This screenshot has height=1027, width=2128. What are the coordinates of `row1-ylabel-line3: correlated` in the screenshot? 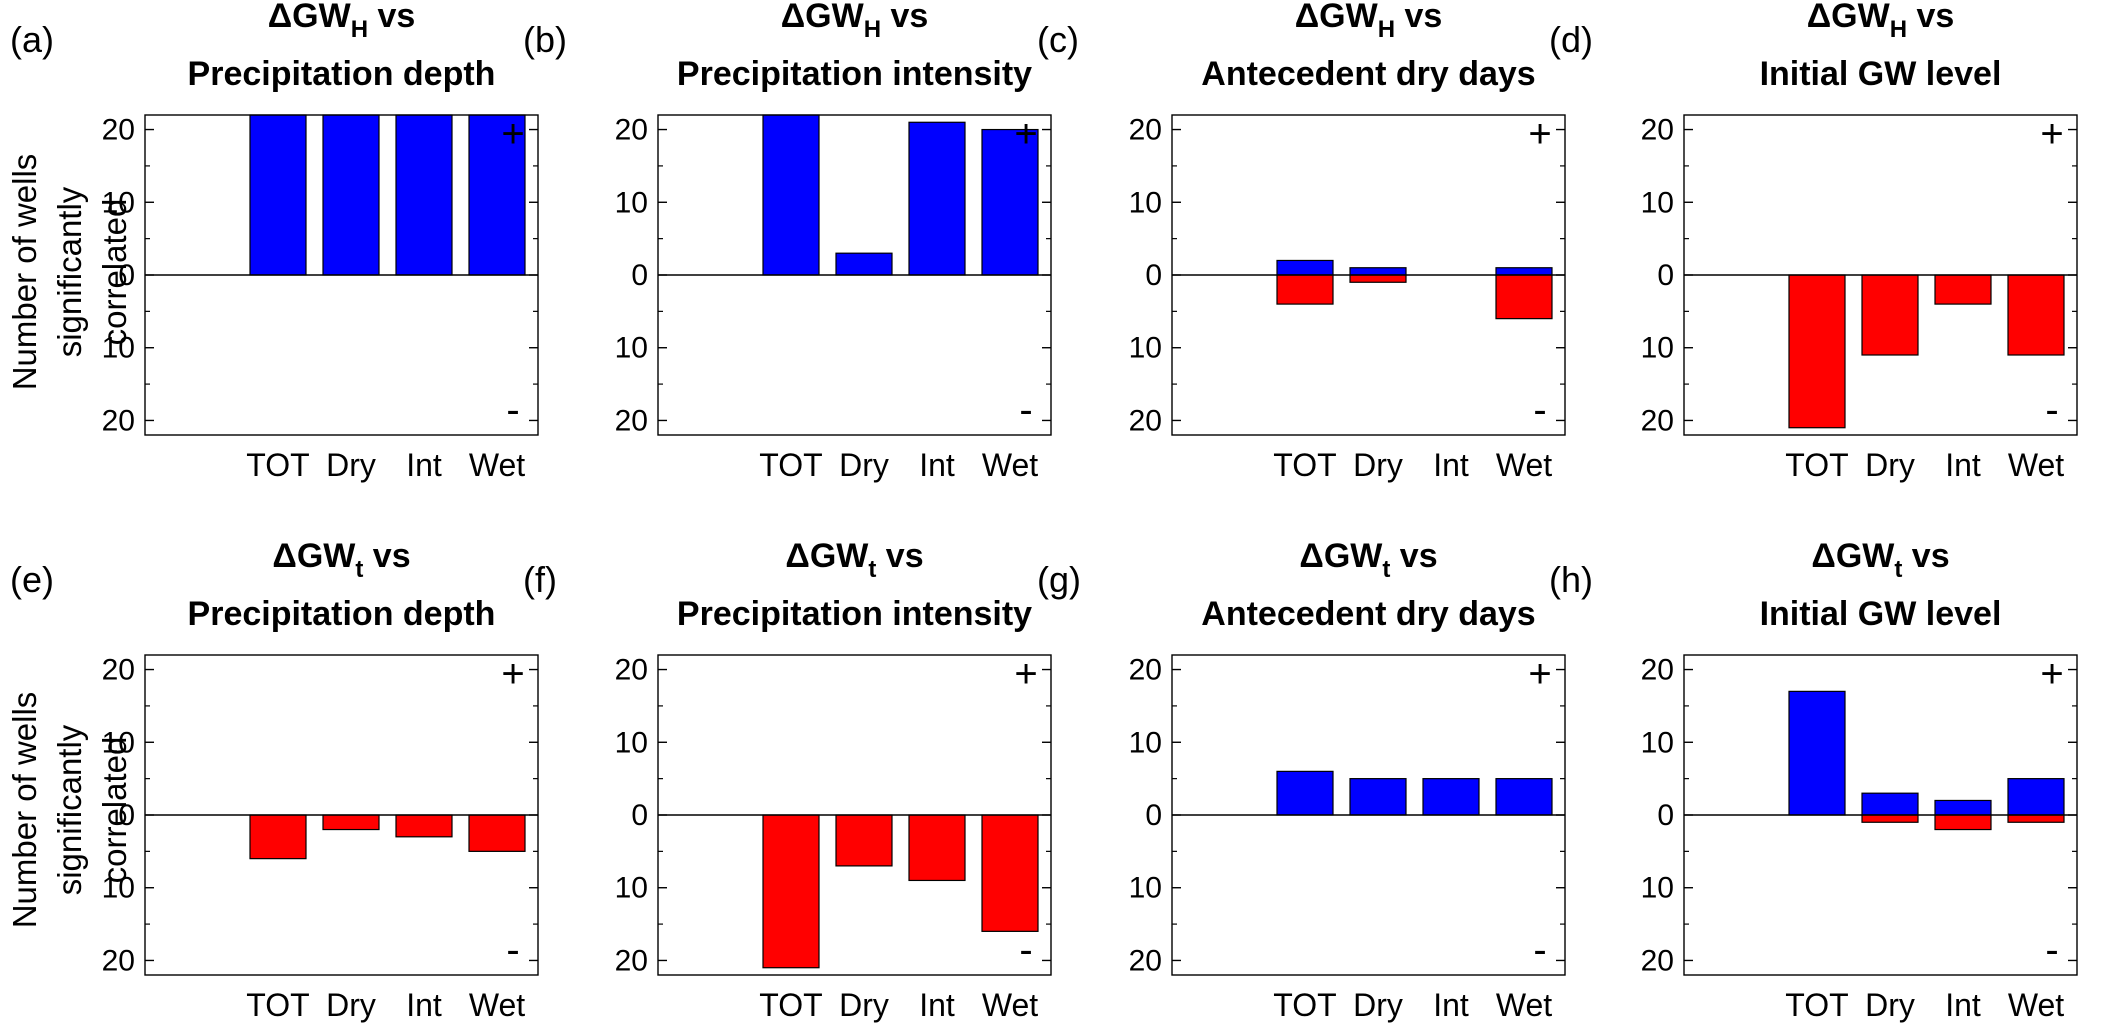 It's located at (114, 272).